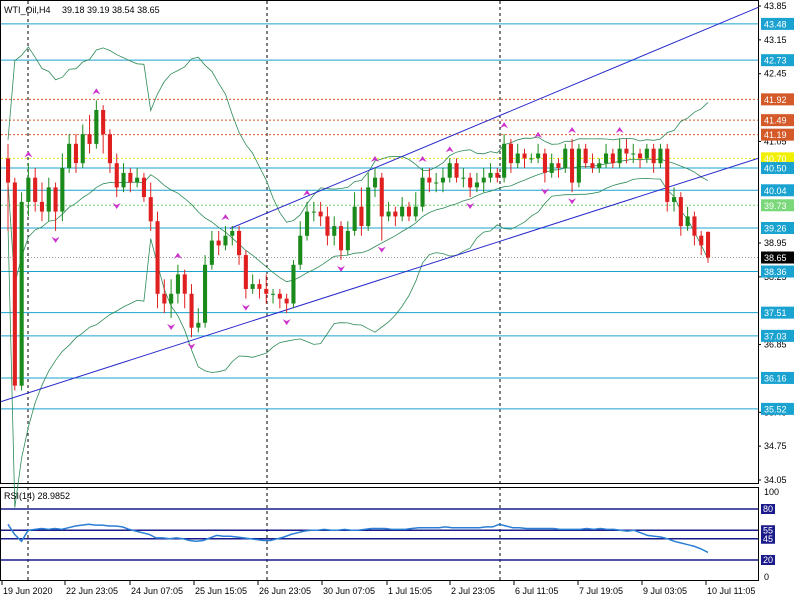 Image resolution: width=800 pixels, height=600 pixels. I want to click on symbol-label: WTI_Oil,H4, so click(27, 10).